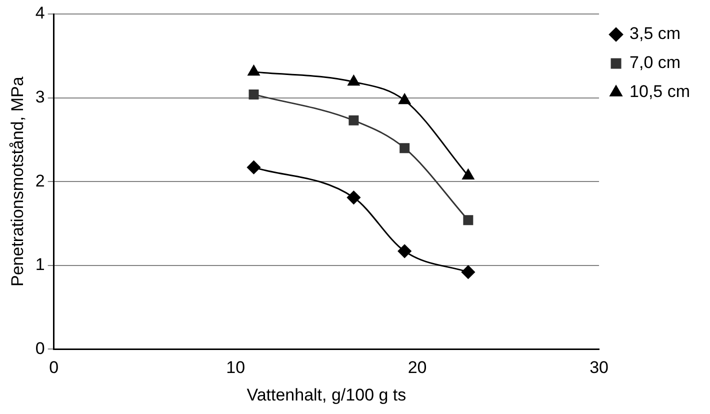 The width and height of the screenshot is (710, 414). I want to click on legend-label: 3,5 cm, so click(655, 34).